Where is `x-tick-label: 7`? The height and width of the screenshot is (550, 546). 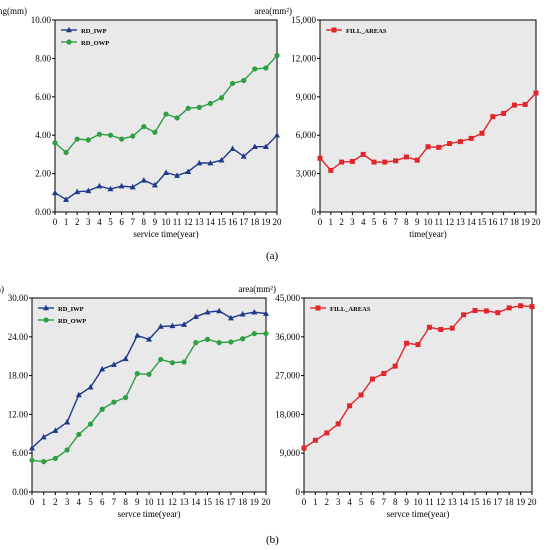
x-tick-label: 7 is located at coordinates (114, 502).